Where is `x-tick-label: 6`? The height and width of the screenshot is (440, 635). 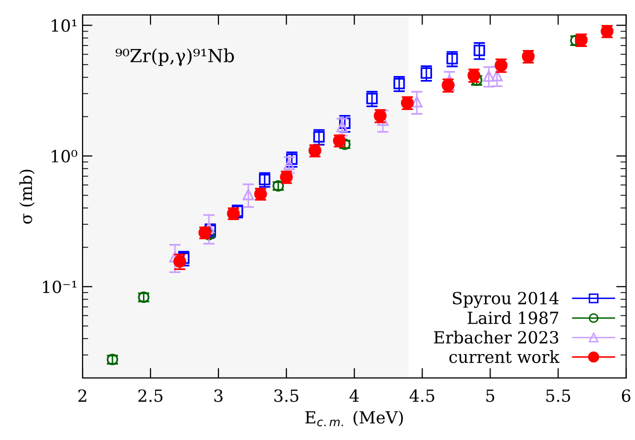
x-tick-label: 6 is located at coordinates (626, 395).